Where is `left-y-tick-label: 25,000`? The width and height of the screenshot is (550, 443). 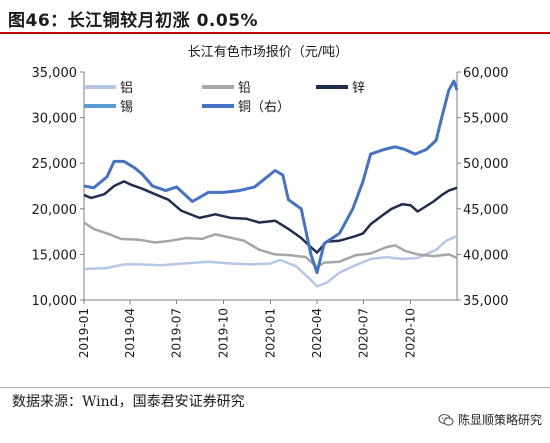 left-y-tick-label: 25,000 is located at coordinates (55, 164).